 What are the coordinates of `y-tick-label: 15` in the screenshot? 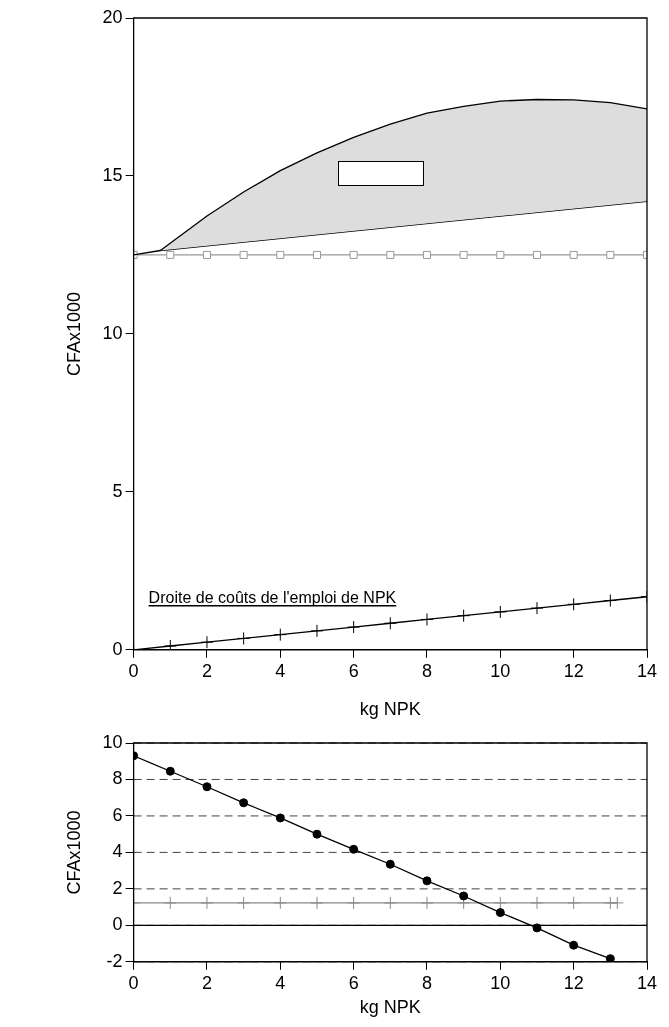 It's located at (112, 174).